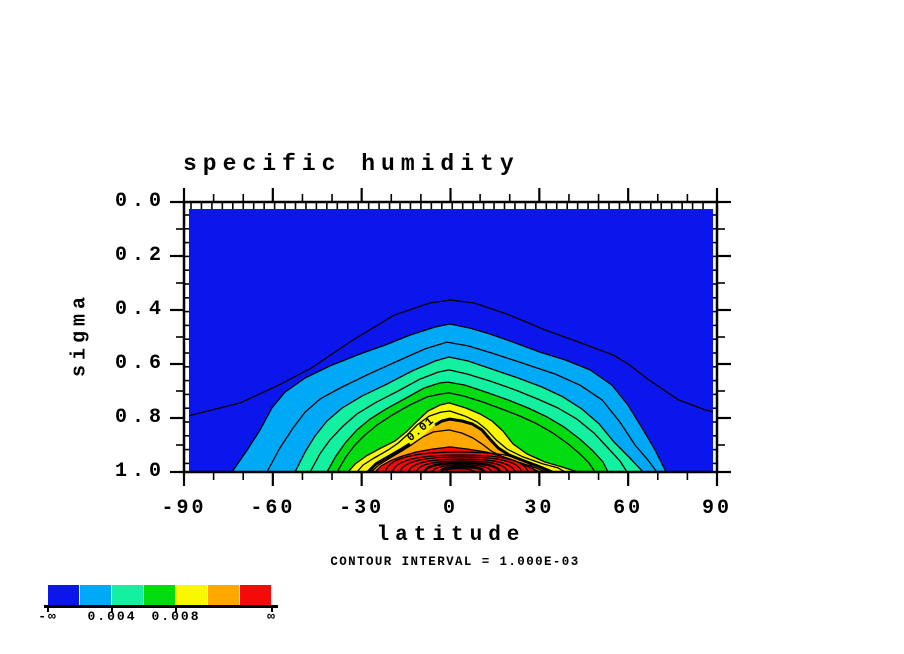  Describe the element at coordinates (450, 508) in the screenshot. I see `x-tick-label: 0` at that location.